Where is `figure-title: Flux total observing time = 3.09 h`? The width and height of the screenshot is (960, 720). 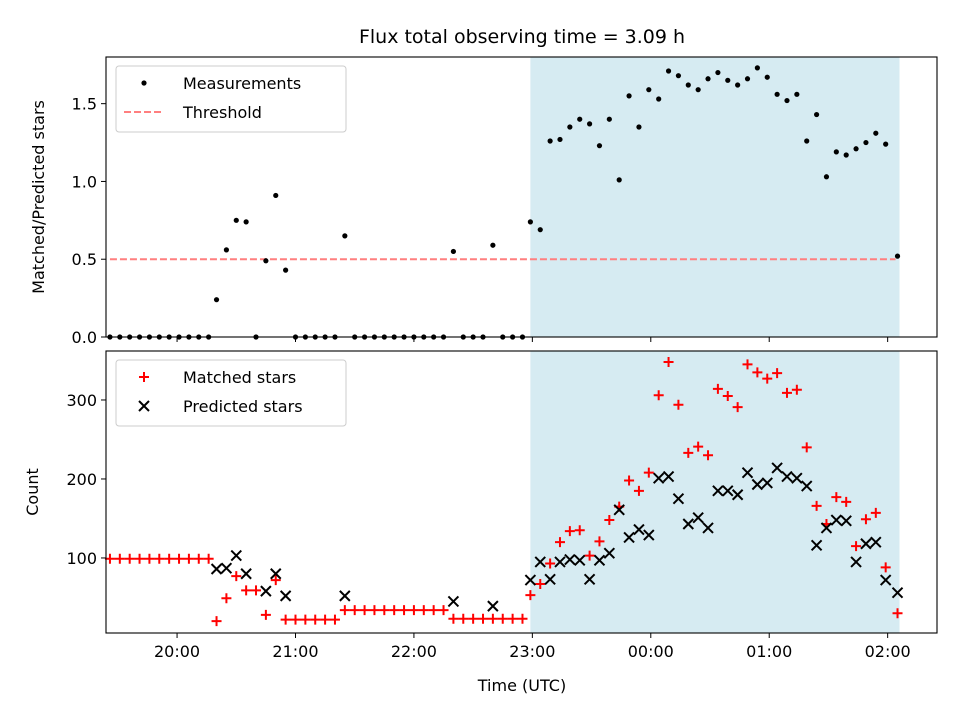
figure-title: Flux total observing time = 3.09 h is located at coordinates (522, 37).